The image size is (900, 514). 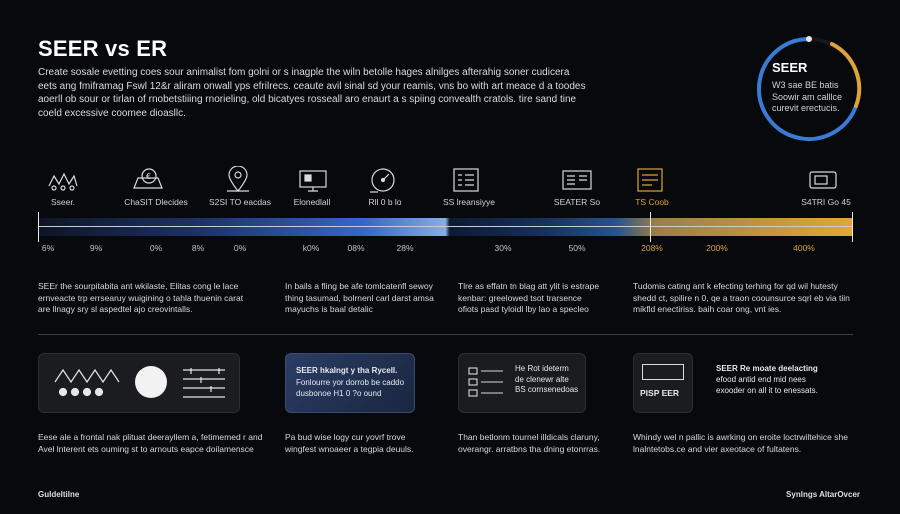 I want to click on screen-icon, so click(x=663, y=372).